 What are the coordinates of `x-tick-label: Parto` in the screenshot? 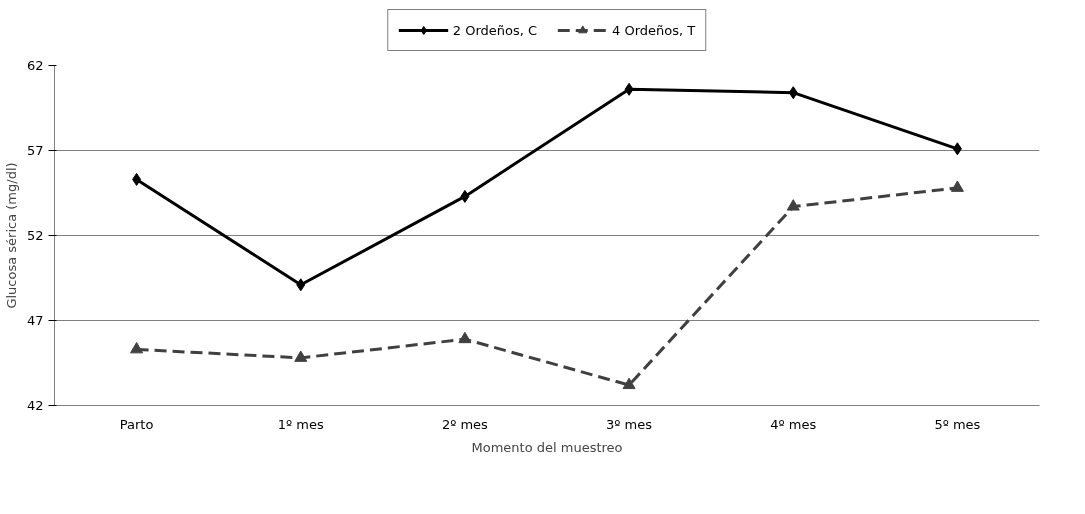 It's located at (136, 424).